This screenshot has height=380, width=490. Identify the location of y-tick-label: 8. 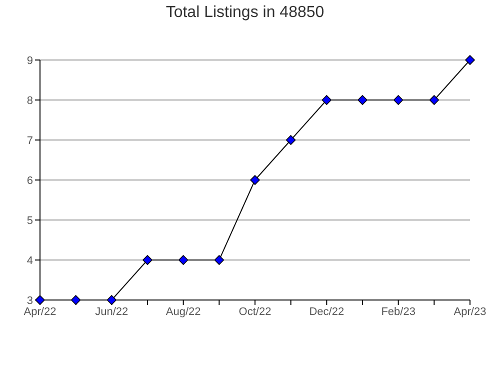
(29, 100).